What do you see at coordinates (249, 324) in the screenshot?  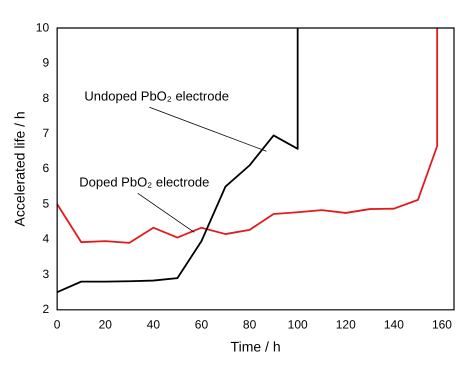 I see `x-tick-label: 80` at bounding box center [249, 324].